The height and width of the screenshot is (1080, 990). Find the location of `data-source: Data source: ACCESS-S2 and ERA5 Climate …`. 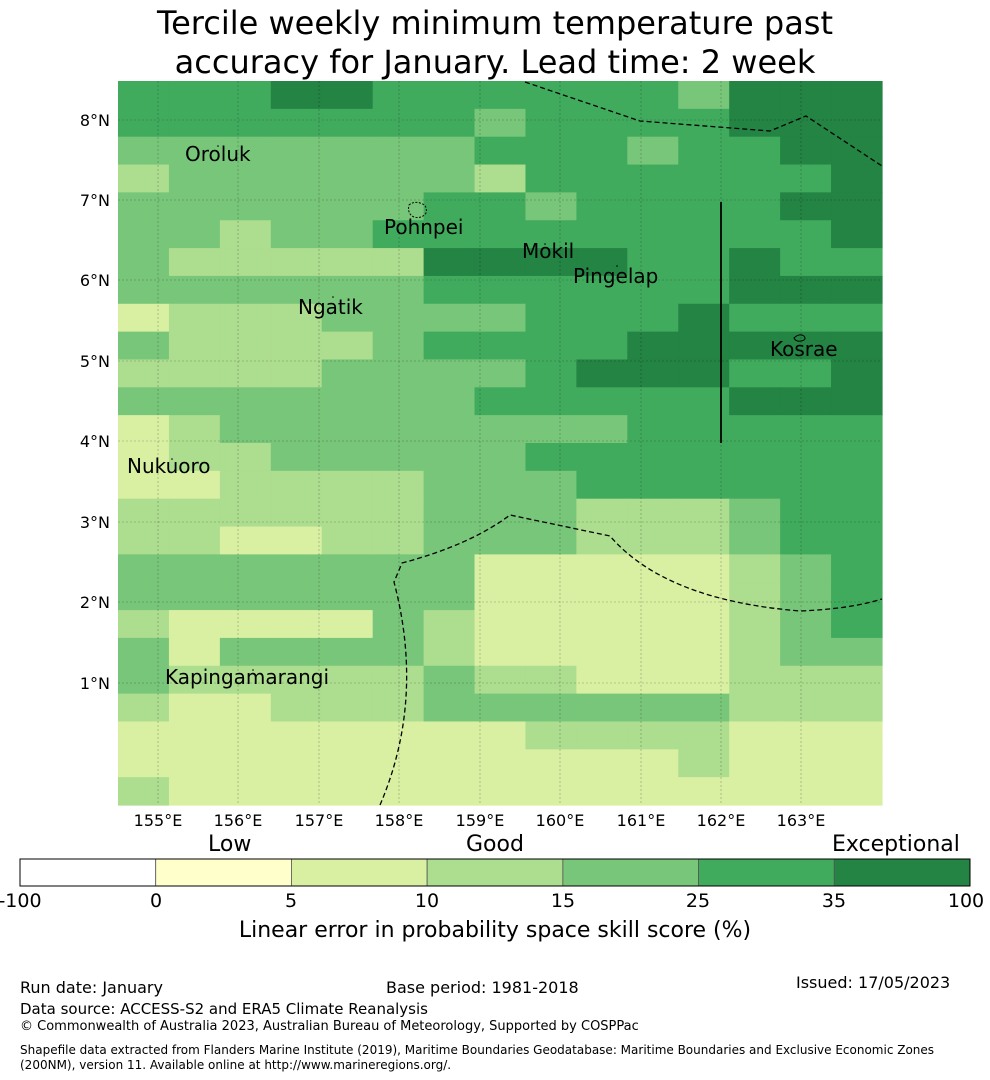

data-source: Data source: ACCESS-S2 and ERA5 Climate … is located at coordinates (224, 1009).